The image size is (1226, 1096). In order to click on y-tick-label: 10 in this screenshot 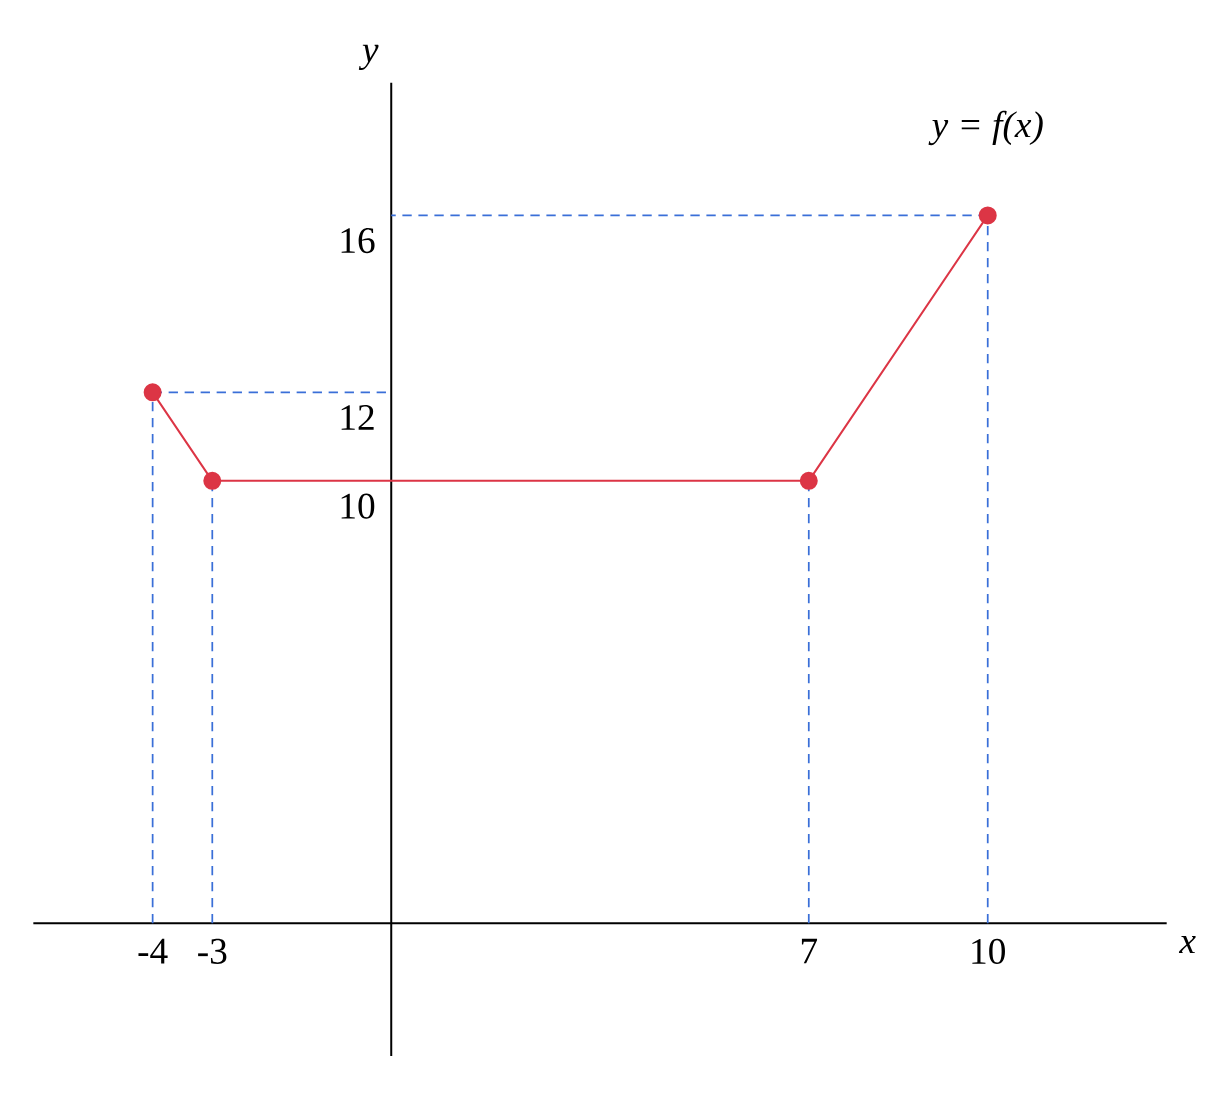, I will do `click(358, 506)`.